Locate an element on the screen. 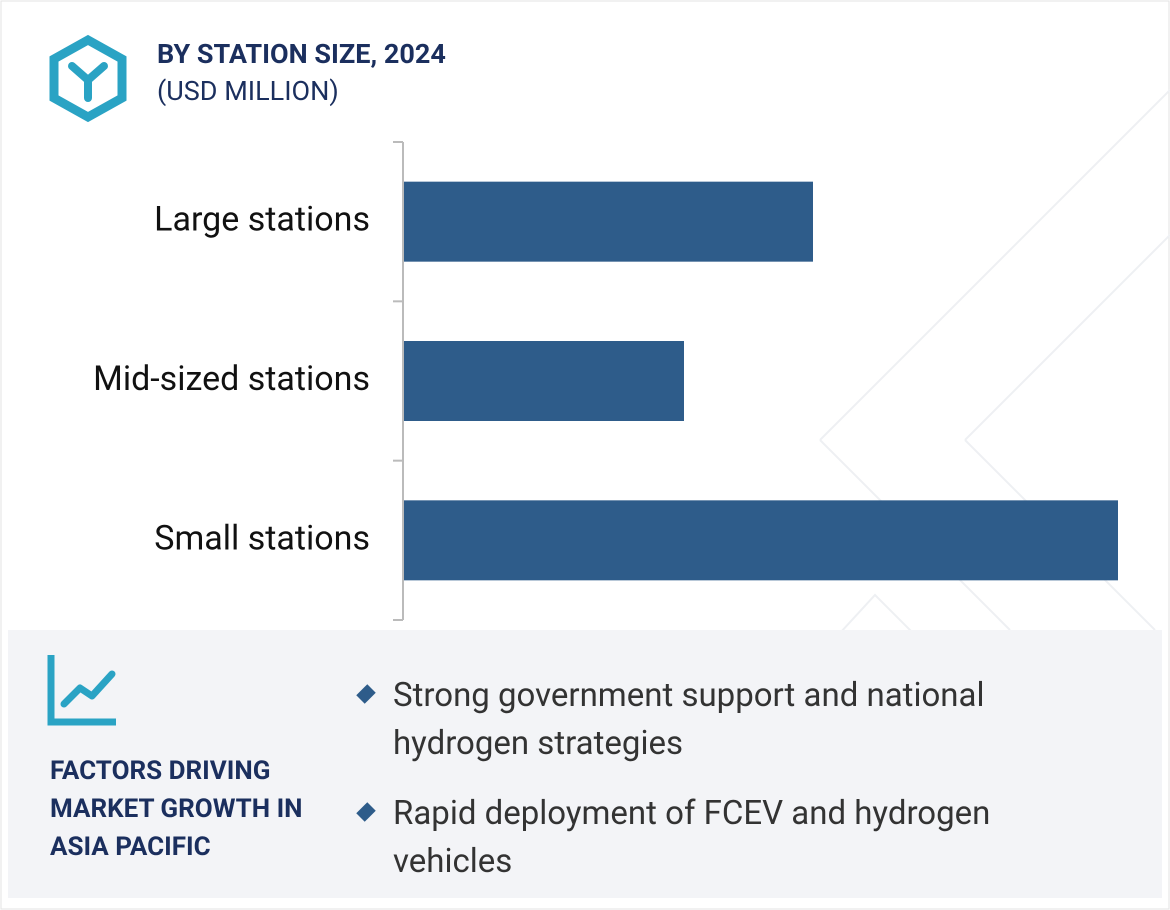 The width and height of the screenshot is (1170, 910). chart-subtitle: (USD MILLION) is located at coordinates (248, 91).